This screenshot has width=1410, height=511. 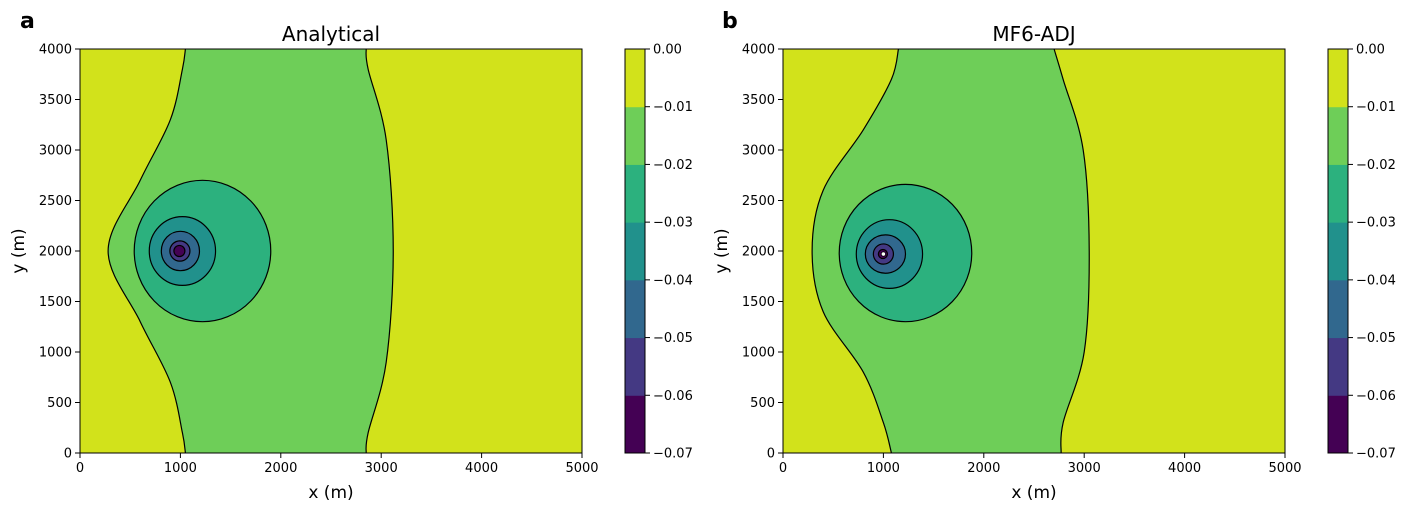 What do you see at coordinates (730, 21) in the screenshot?
I see `panel-letter: b` at bounding box center [730, 21].